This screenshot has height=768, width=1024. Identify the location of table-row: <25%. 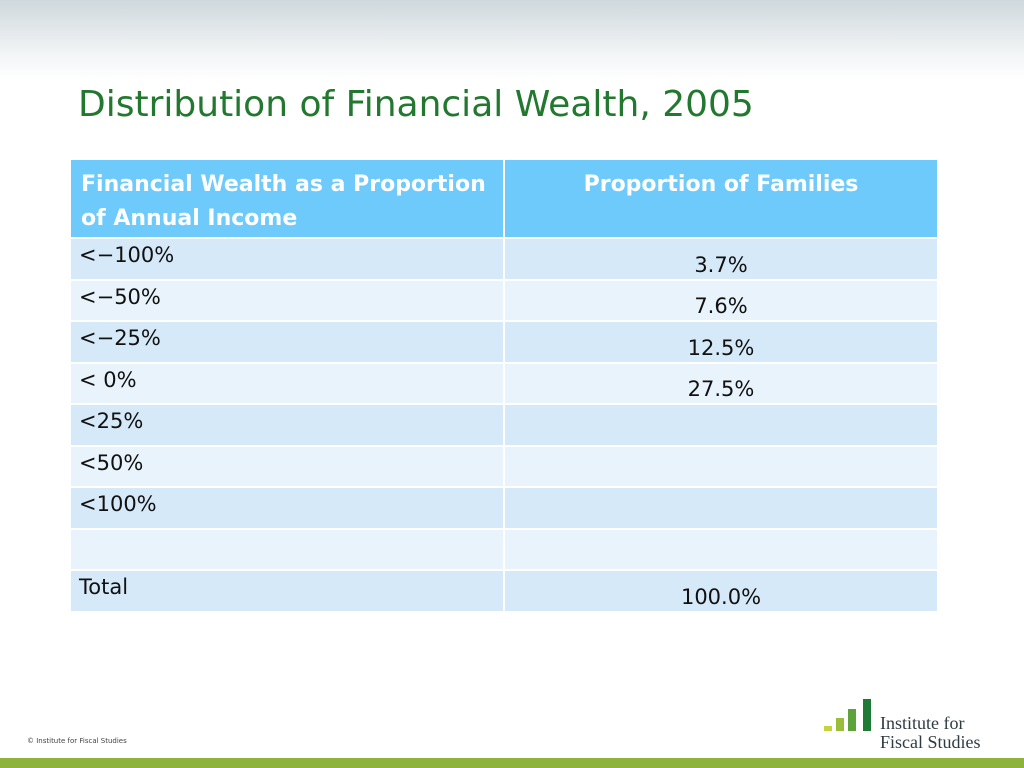
(504, 425).